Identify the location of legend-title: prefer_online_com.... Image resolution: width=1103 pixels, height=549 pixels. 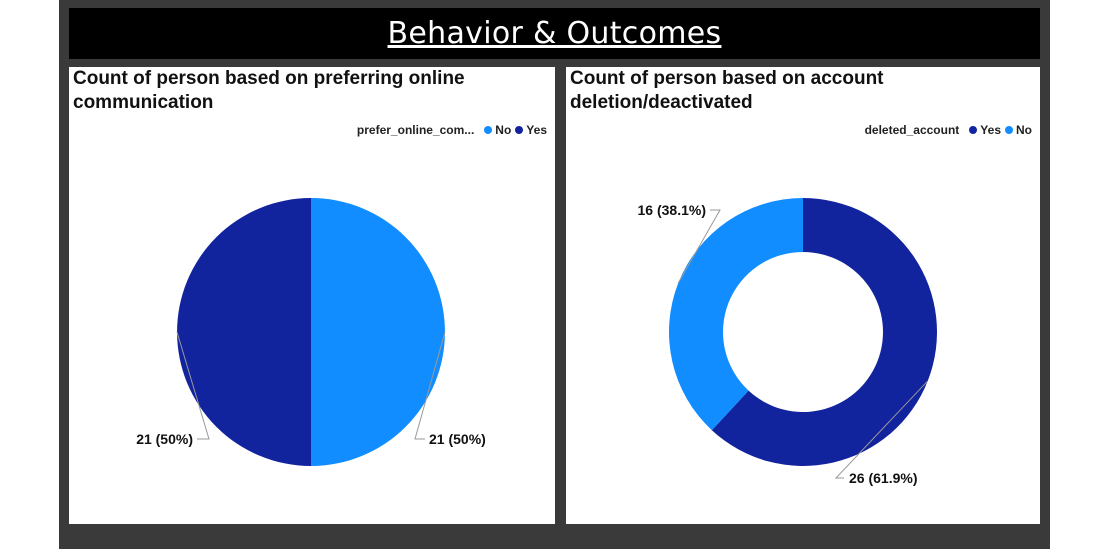
(415, 130).